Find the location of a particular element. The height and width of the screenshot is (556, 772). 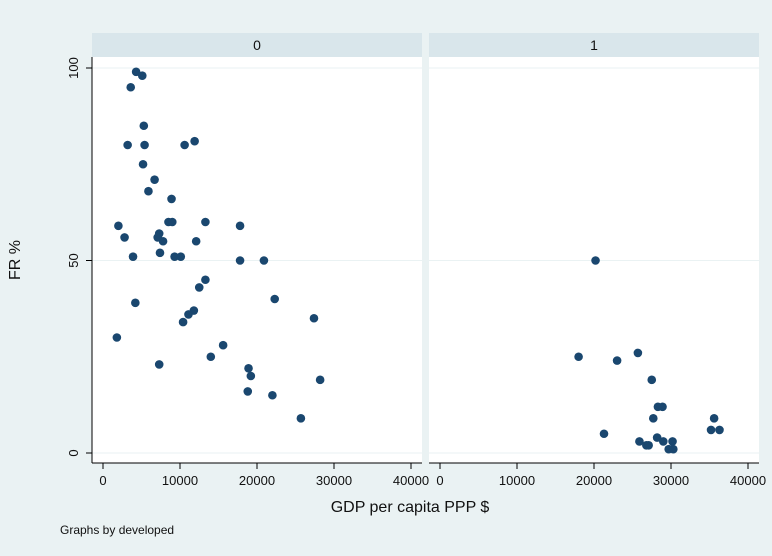

graphs-by-note: Graphs by developed is located at coordinates (117, 530).